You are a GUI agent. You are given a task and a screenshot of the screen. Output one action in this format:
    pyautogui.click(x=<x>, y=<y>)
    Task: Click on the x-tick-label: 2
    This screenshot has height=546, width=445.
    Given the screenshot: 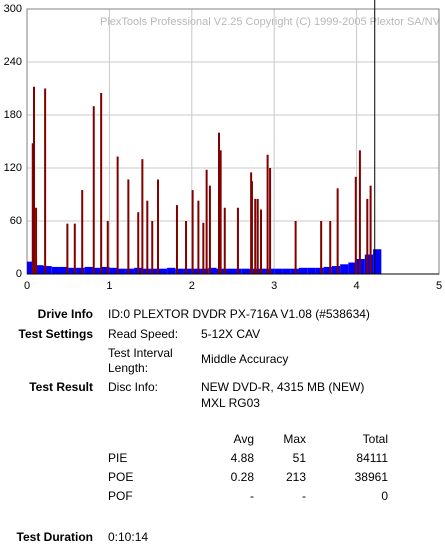 What is the action you would take?
    pyautogui.click(x=192, y=286)
    